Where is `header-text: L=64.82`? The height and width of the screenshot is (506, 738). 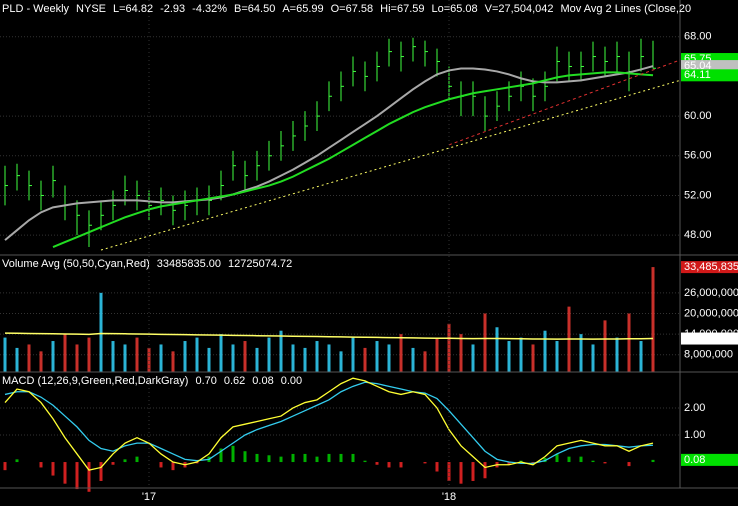 header-text: L=64.82 is located at coordinates (133, 9).